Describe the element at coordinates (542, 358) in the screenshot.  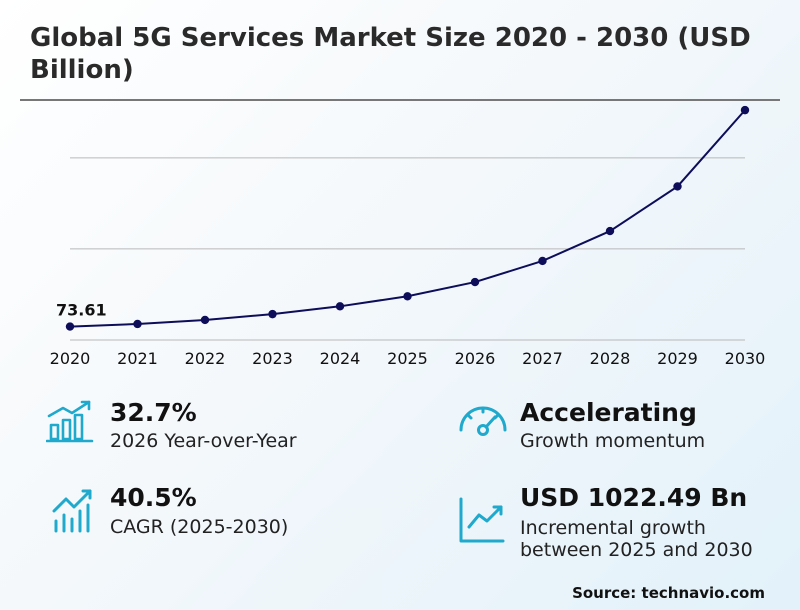
I see `x-tick-label-2027: 2027` at that location.